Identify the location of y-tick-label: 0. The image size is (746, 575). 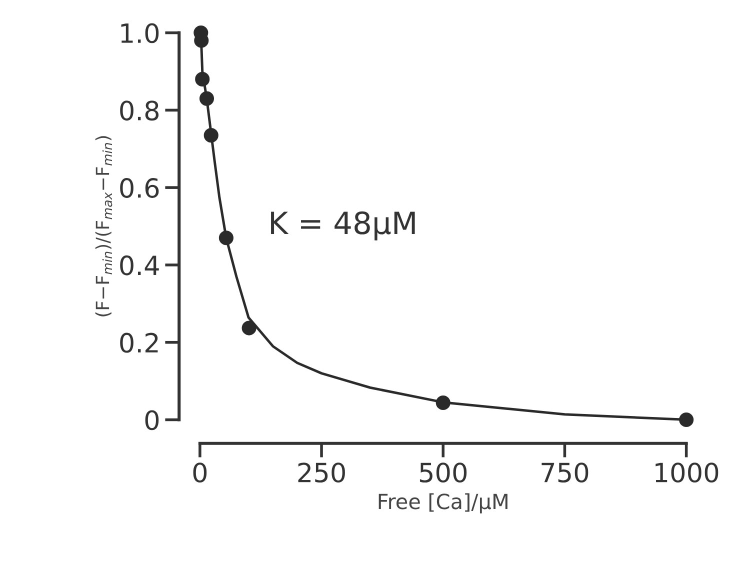
(152, 420).